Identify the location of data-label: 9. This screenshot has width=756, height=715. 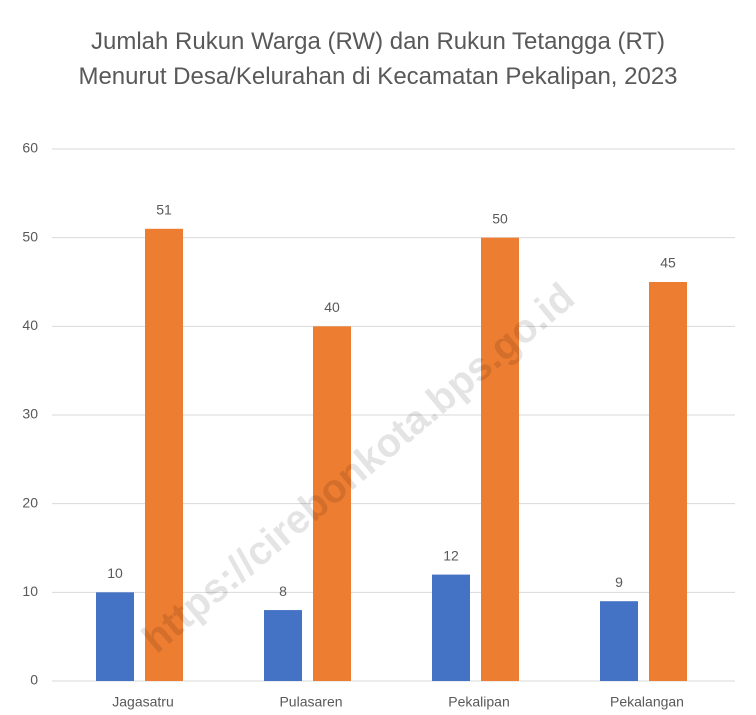
(619, 582).